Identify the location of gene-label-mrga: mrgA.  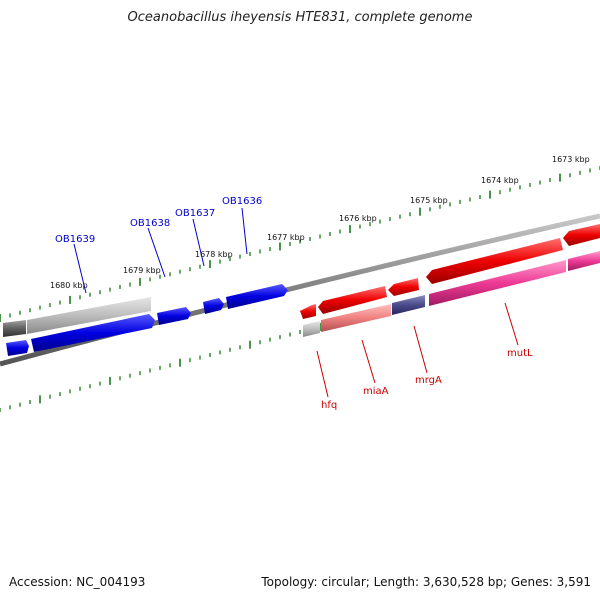
(428, 380).